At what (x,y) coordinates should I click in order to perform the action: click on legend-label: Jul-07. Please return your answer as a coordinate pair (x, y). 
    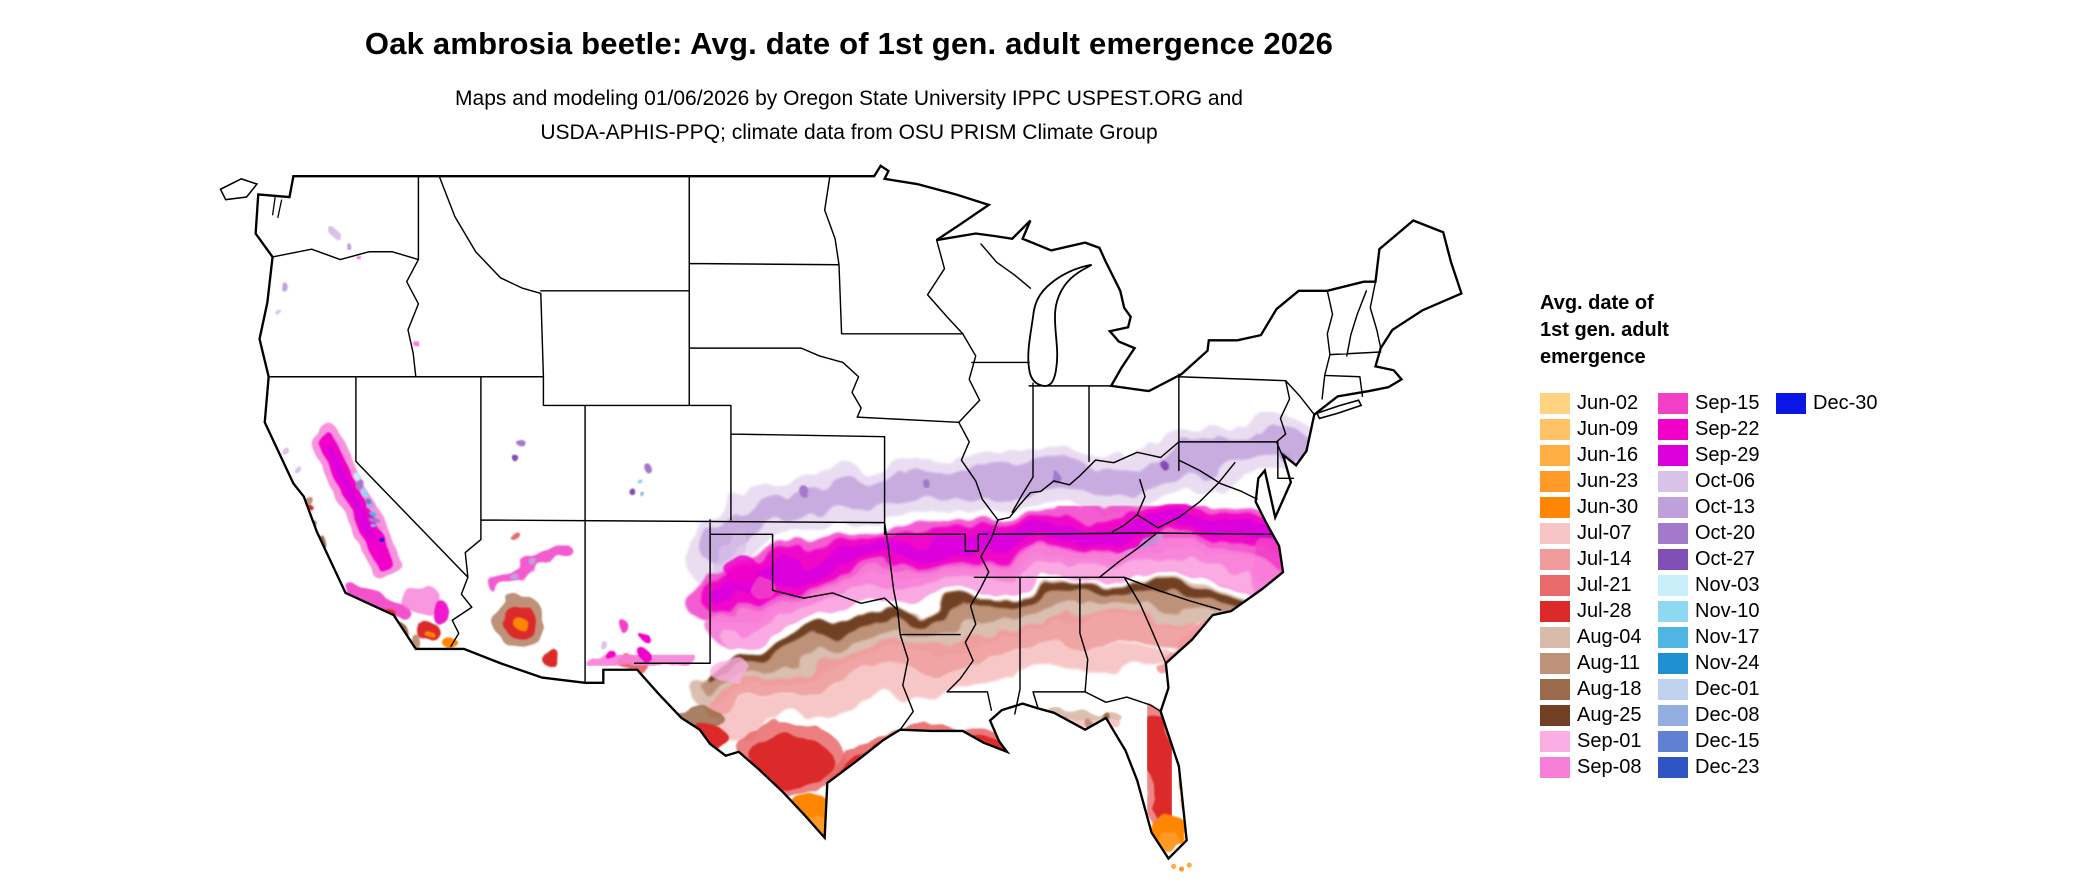
    Looking at the image, I should click on (1604, 532).